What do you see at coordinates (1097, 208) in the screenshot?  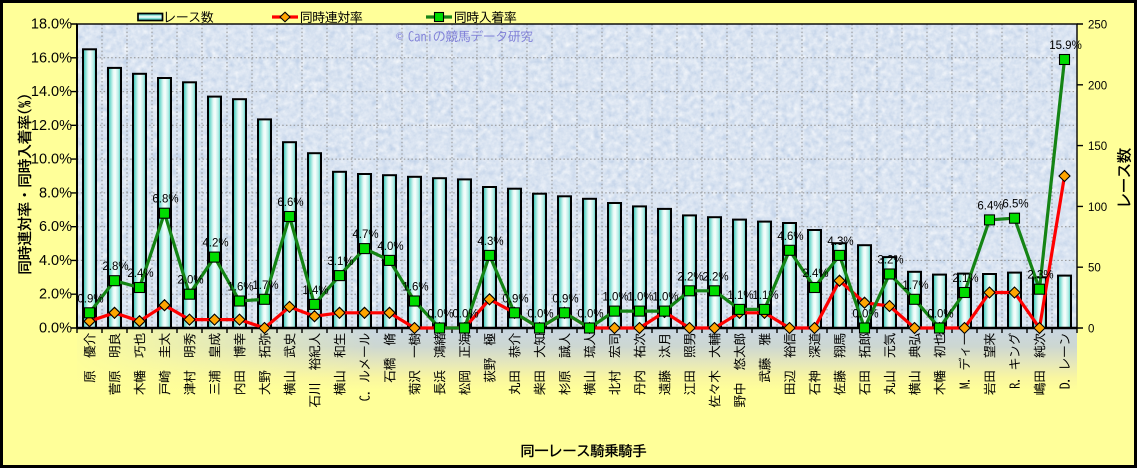 I see `svg-text: 100` at bounding box center [1097, 208].